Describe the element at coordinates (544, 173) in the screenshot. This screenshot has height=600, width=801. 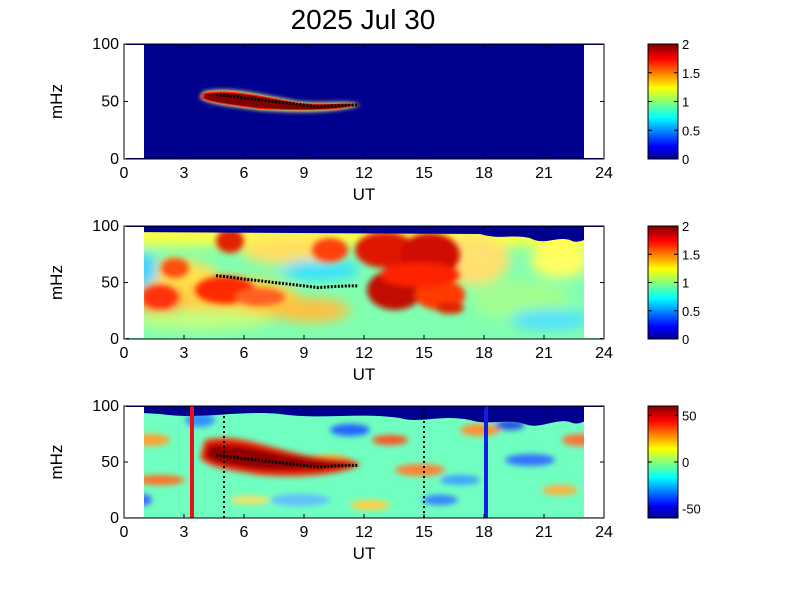
I see `panel-1-x-tick-label: 21` at that location.